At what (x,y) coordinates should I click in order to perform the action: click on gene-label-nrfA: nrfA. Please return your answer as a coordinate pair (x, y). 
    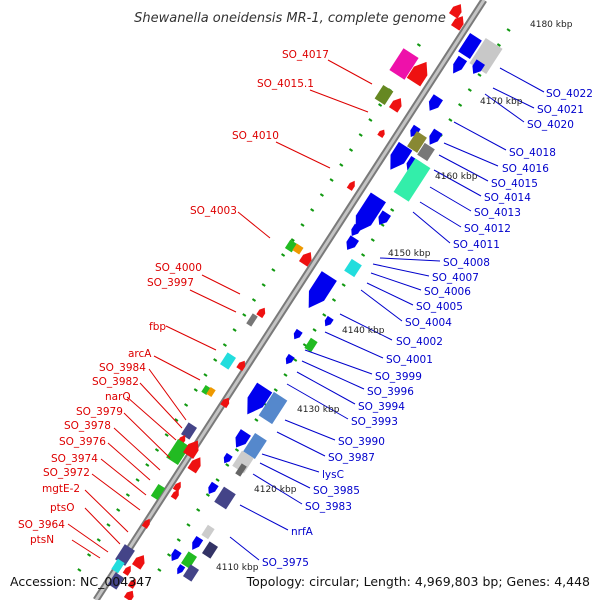
    Looking at the image, I should click on (302, 532).